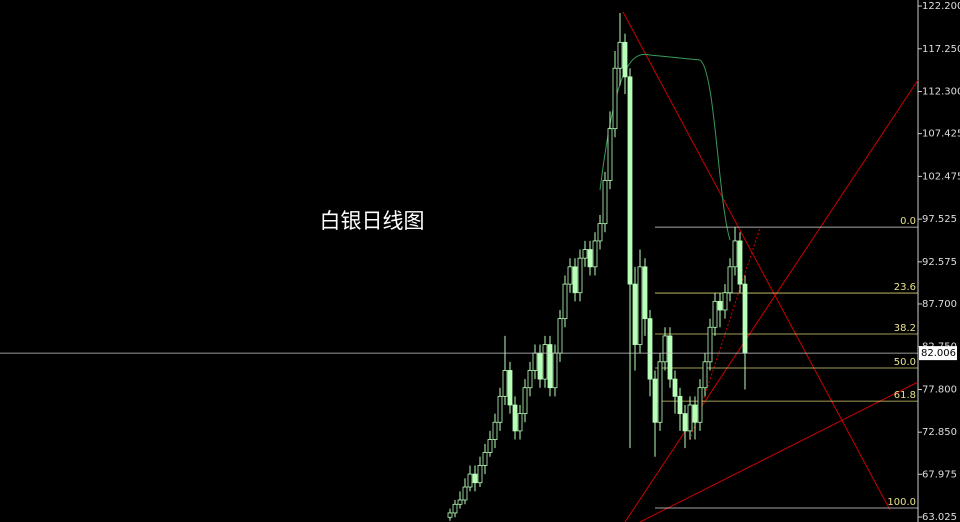 This screenshot has height=522, width=960. Describe the element at coordinates (939, 262) in the screenshot. I see `y-tick-label: 92.575` at that location.